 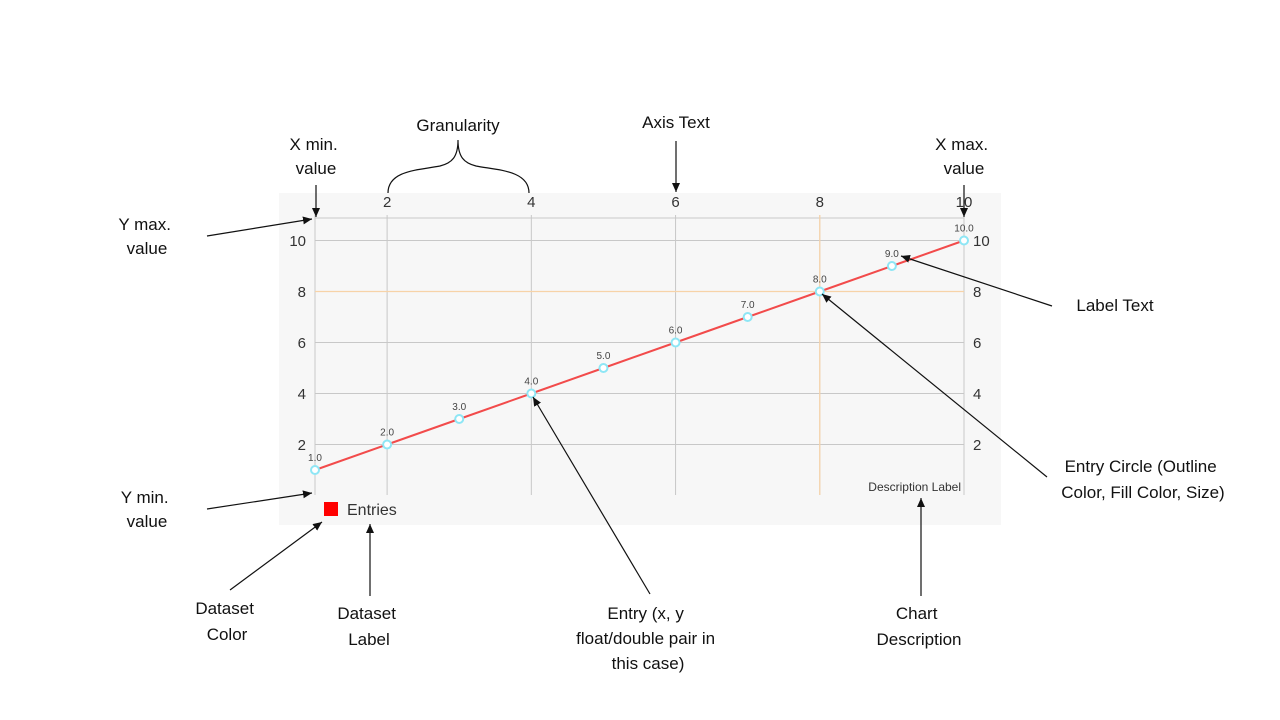 What do you see at coordinates (676, 122) in the screenshot?
I see `axis-text-annotation: Axis Text` at bounding box center [676, 122].